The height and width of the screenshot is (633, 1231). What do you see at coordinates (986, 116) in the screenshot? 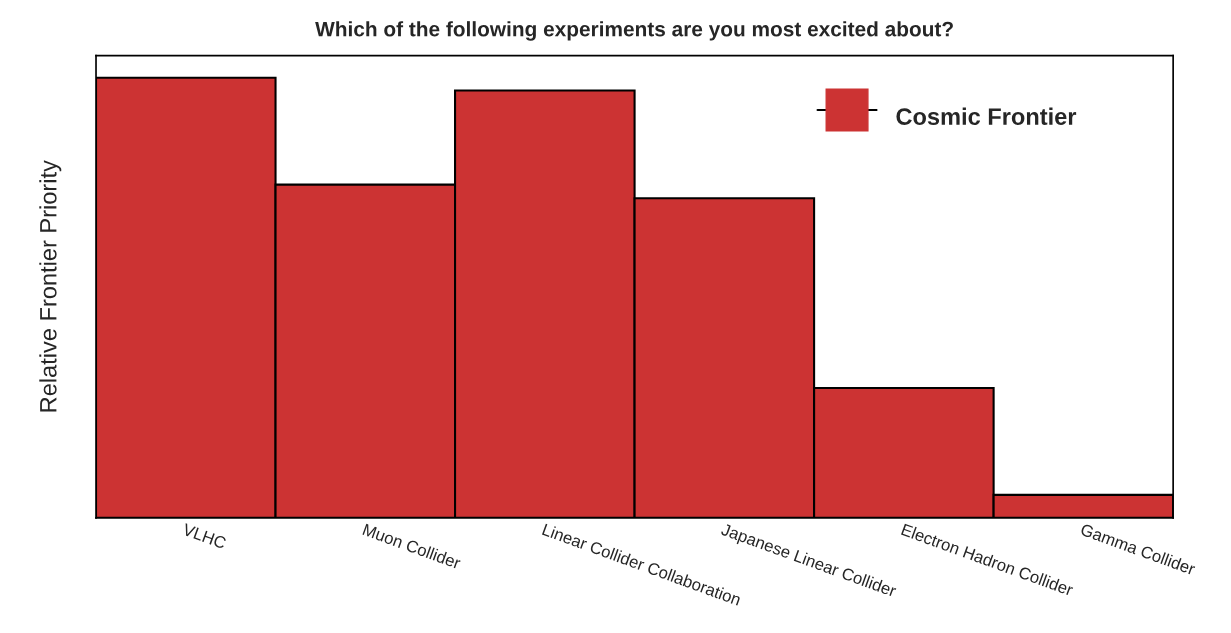
I see `legend-label: Cosmic Frontier` at bounding box center [986, 116].